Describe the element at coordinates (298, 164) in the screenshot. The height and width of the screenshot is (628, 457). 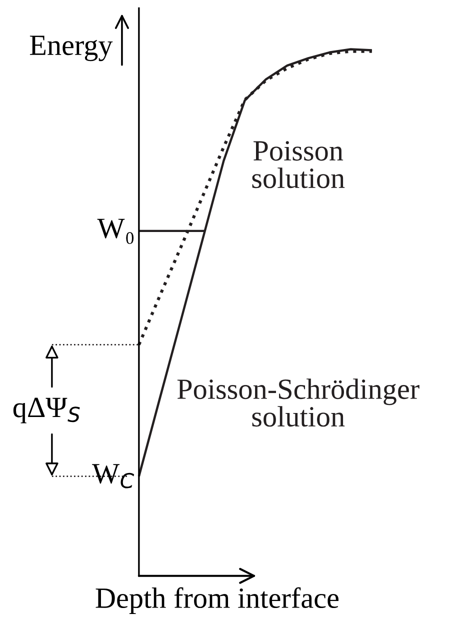
I see `series-label: Poisson solution` at that location.